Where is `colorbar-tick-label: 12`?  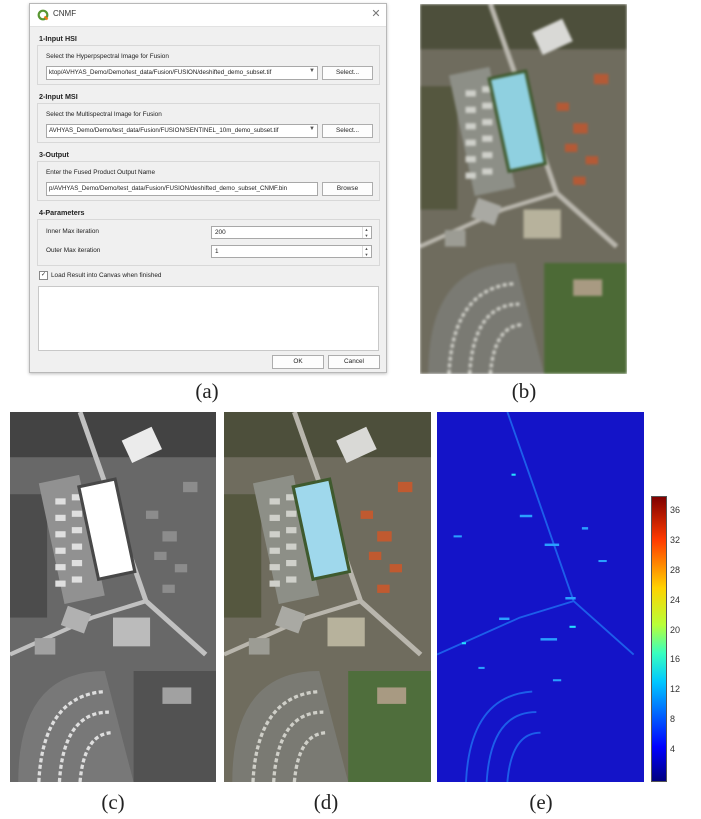
colorbar-tick-label: 12 is located at coordinates (675, 689).